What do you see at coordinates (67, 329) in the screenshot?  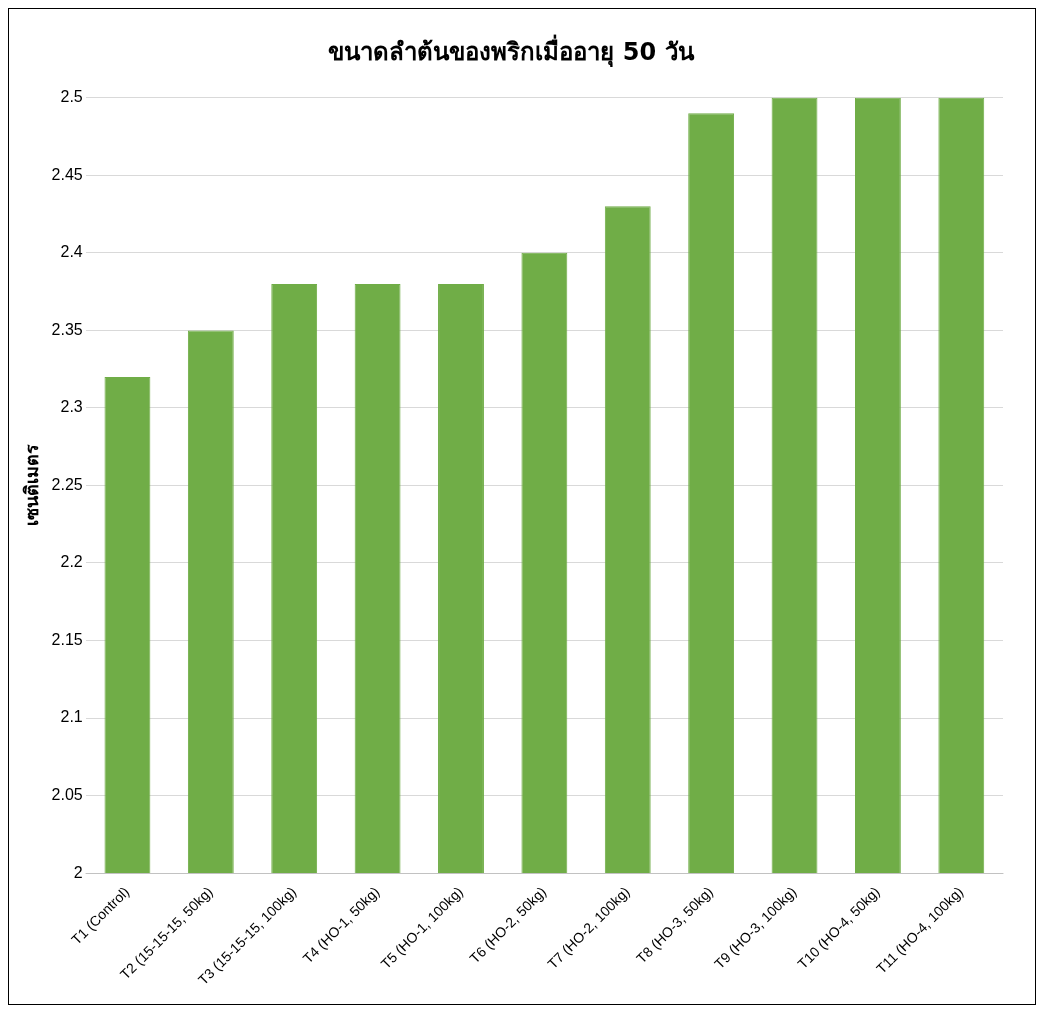 I see `y-tick-label: 2.35` at bounding box center [67, 329].